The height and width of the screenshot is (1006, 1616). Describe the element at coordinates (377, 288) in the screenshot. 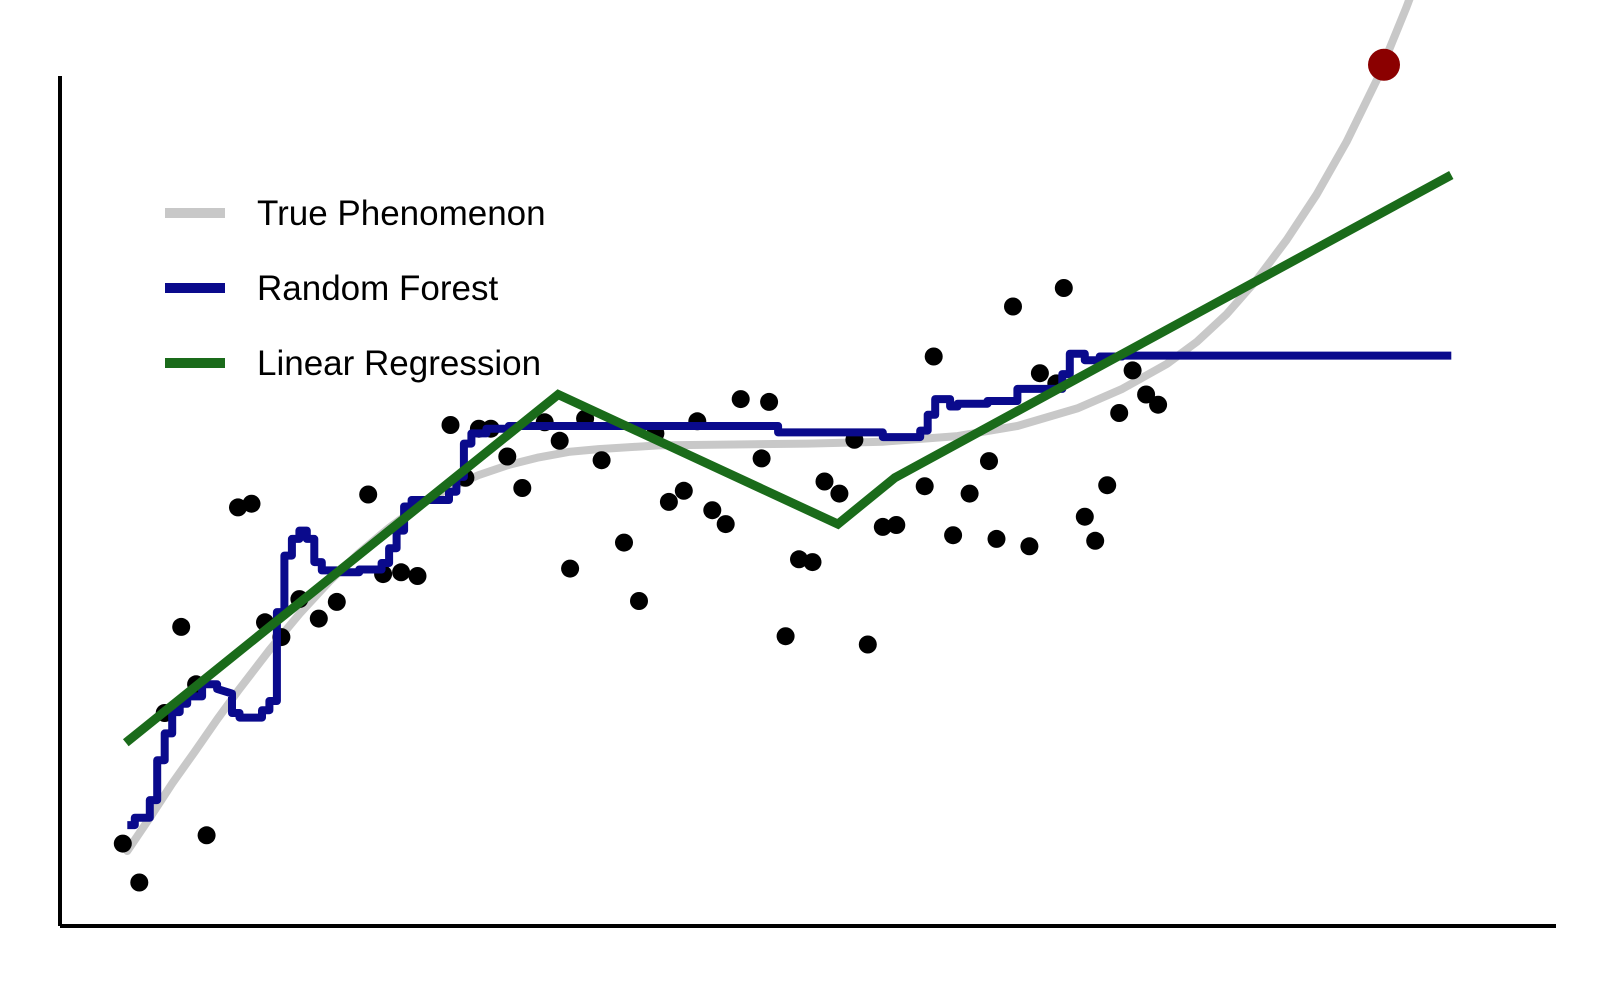

I see `legend-label-random-forest: Random Forest` at that location.